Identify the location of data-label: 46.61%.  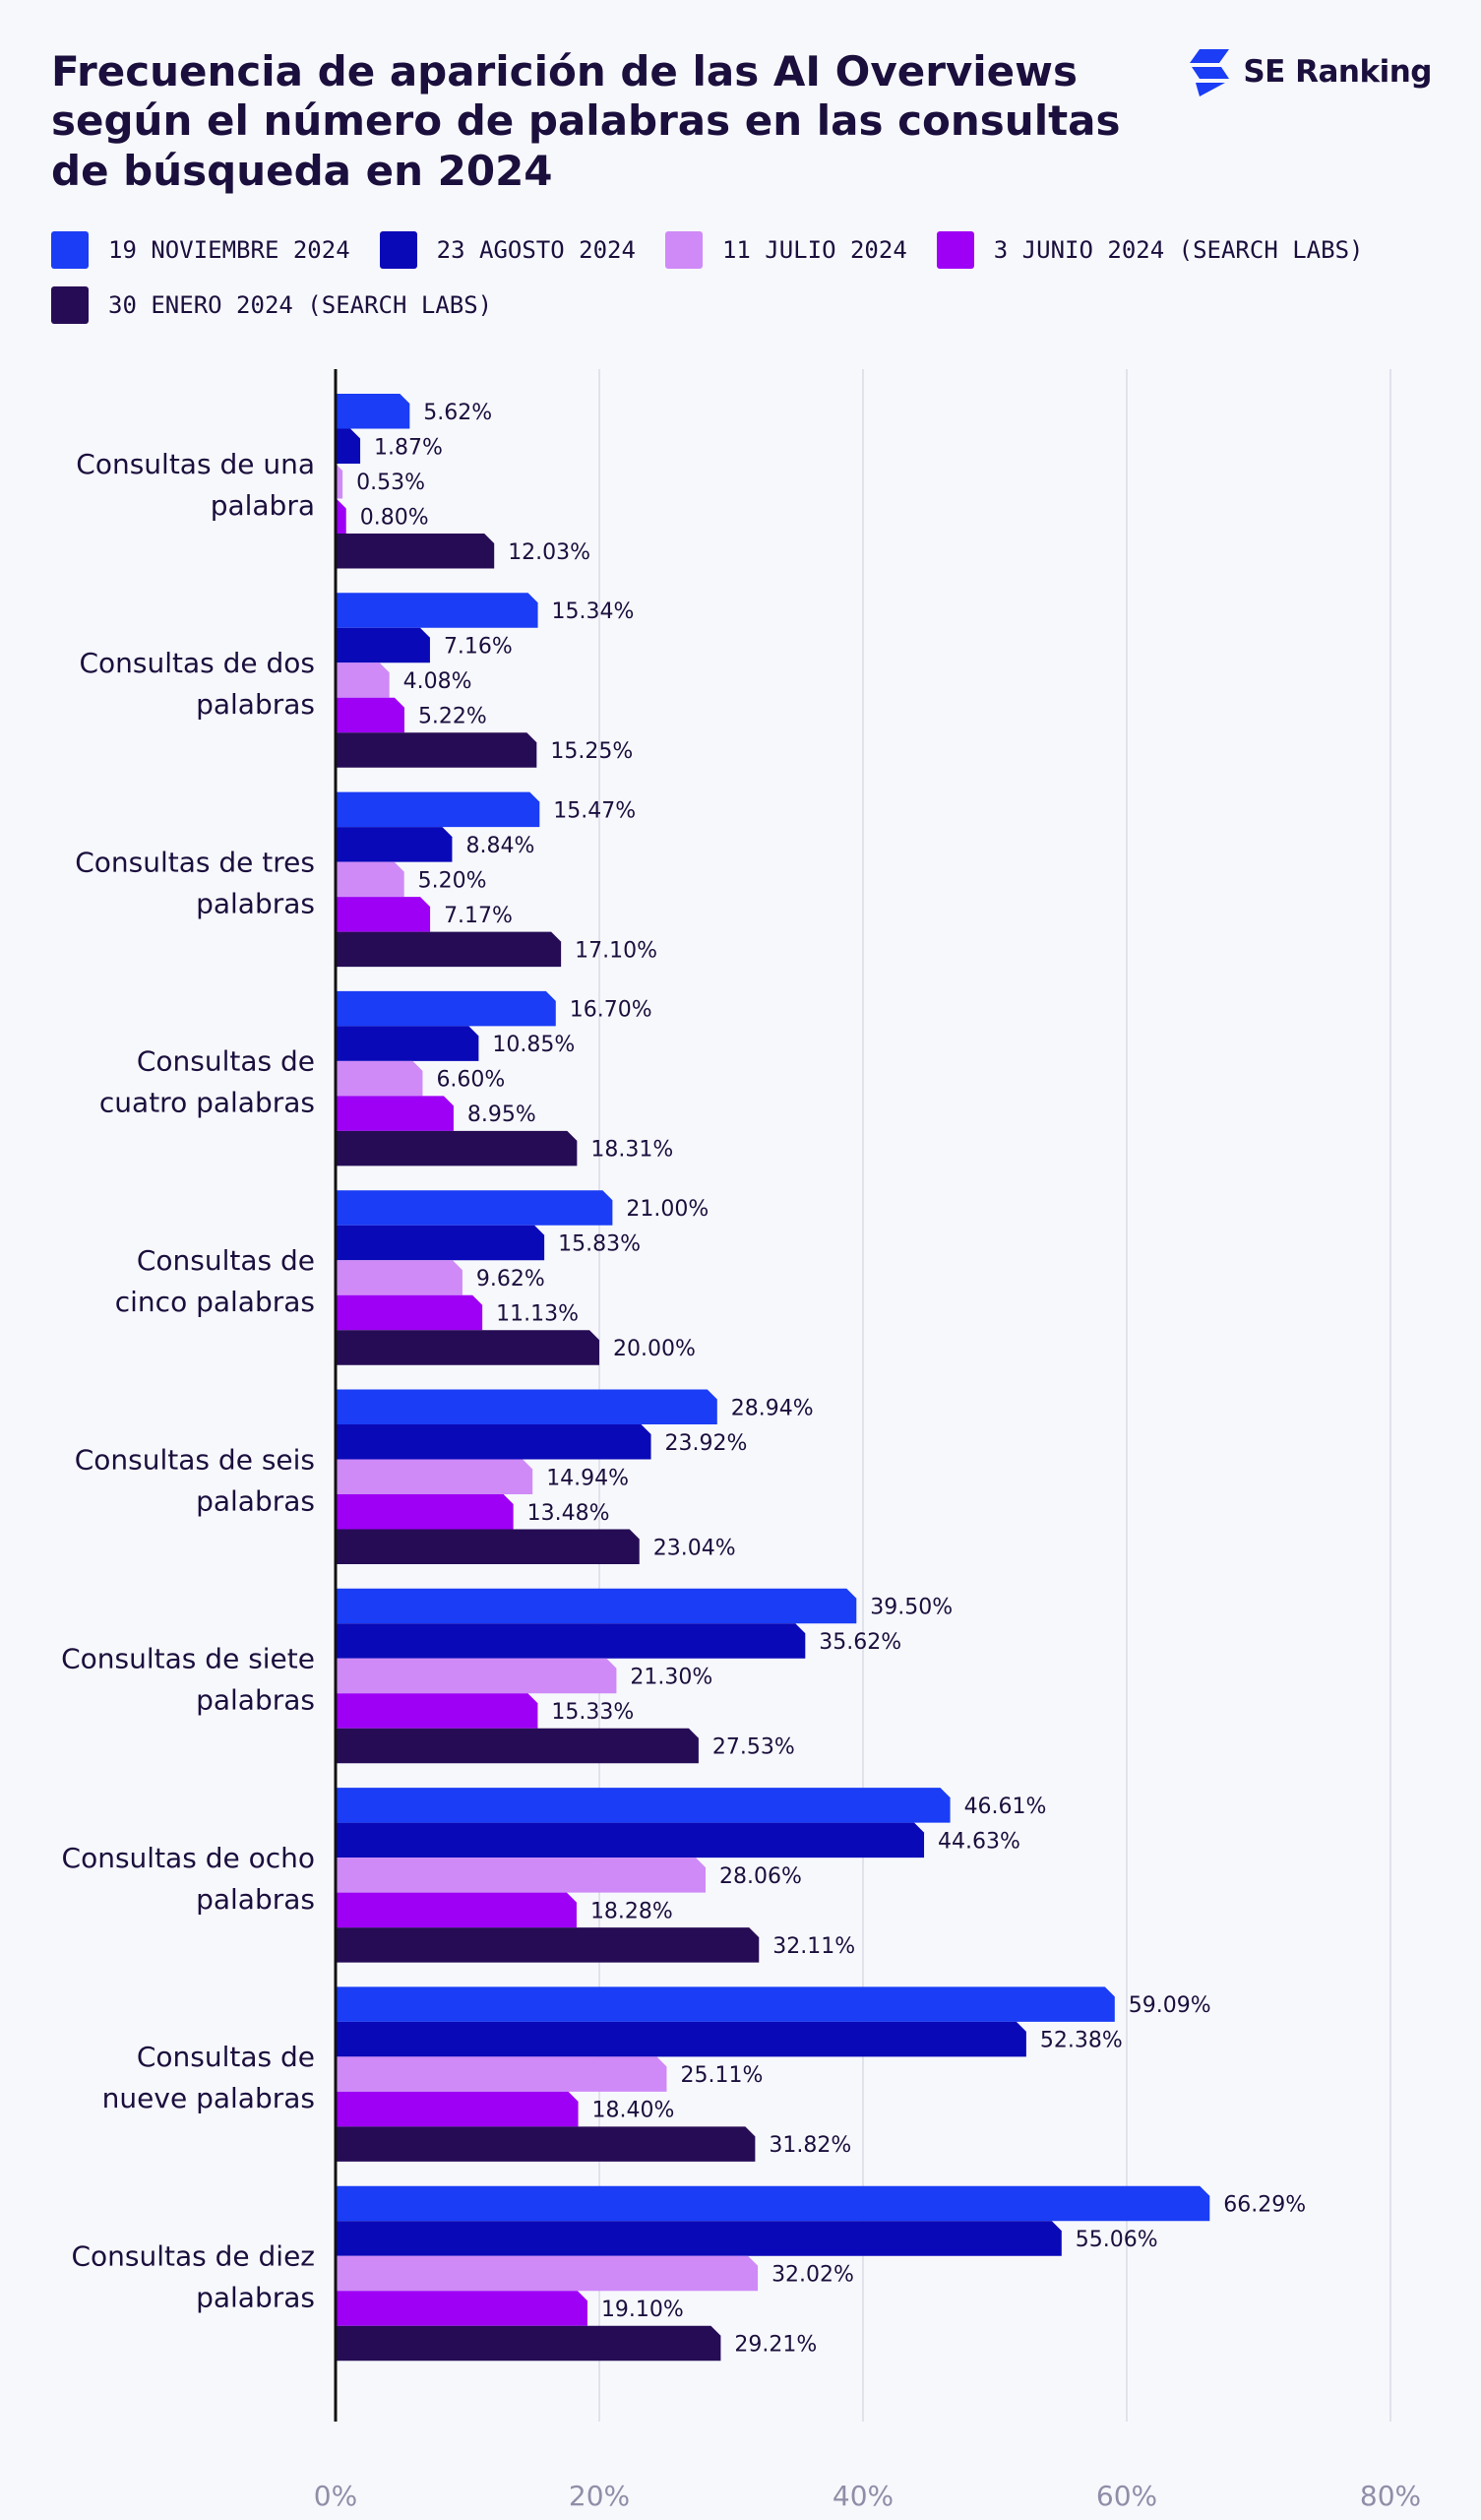
(1005, 1807).